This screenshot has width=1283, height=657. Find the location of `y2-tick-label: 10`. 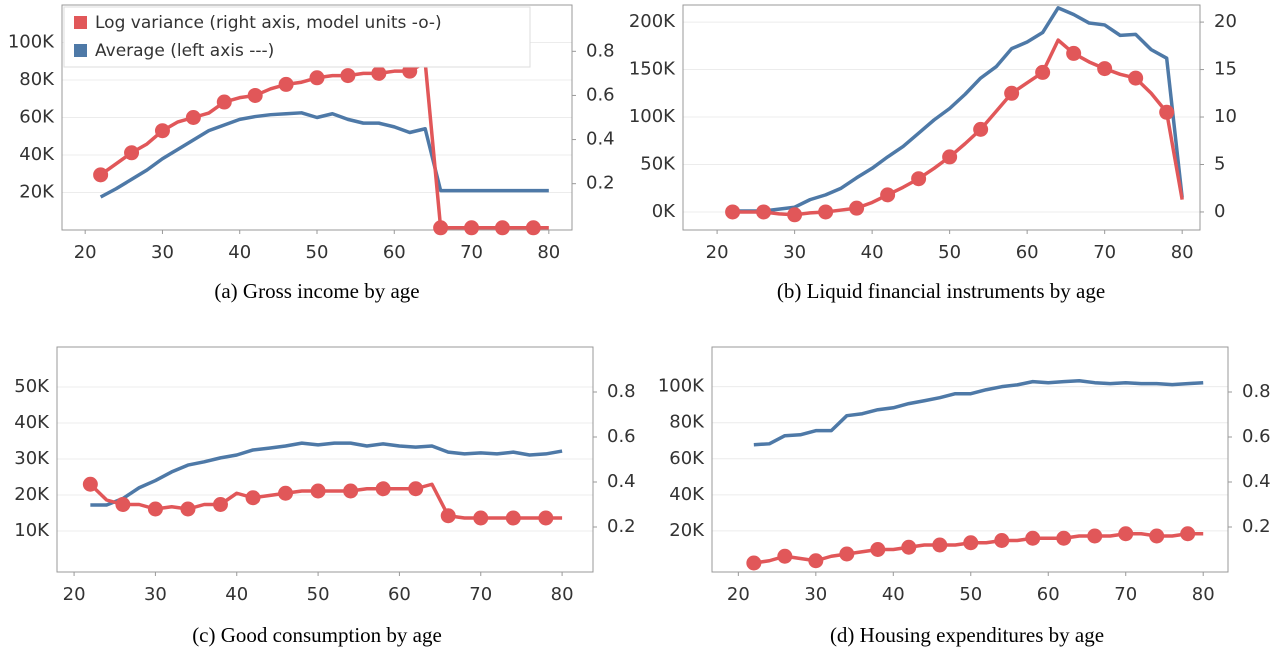

y2-tick-label: 10 is located at coordinates (1225, 116).